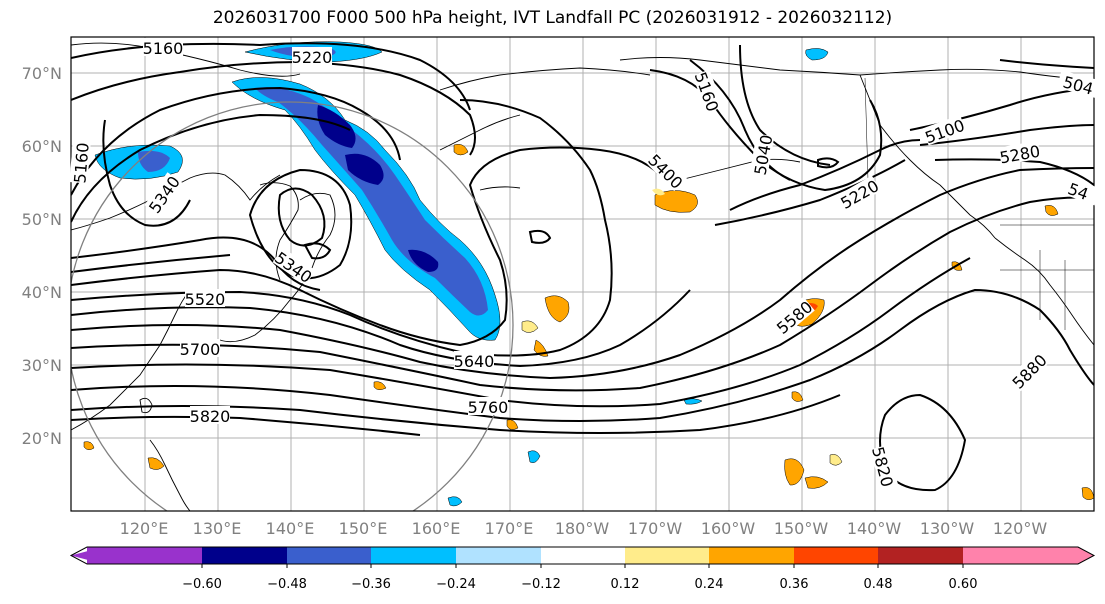  Describe the element at coordinates (42, 256) in the screenshot. I see `latitude-labels: 70°N 60°N 50°N 40°N 30°N 20°N` at that location.